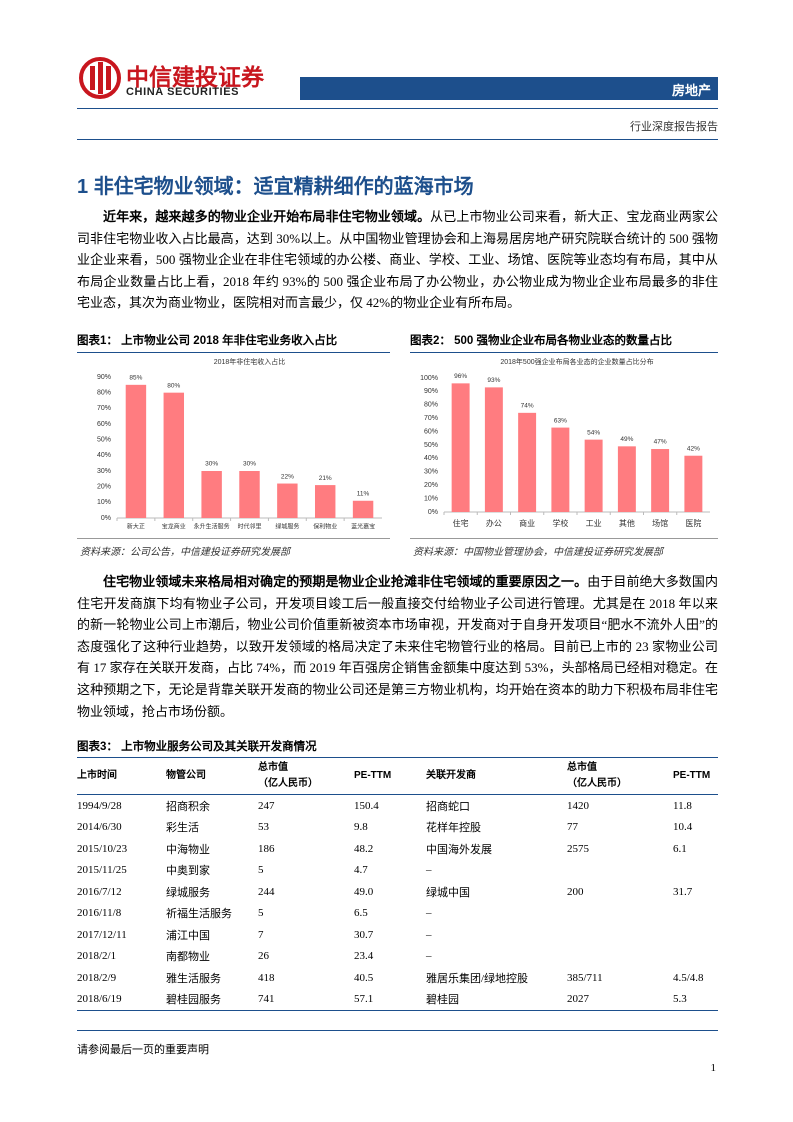  I want to click on table-cell: –, so click(496, 871).